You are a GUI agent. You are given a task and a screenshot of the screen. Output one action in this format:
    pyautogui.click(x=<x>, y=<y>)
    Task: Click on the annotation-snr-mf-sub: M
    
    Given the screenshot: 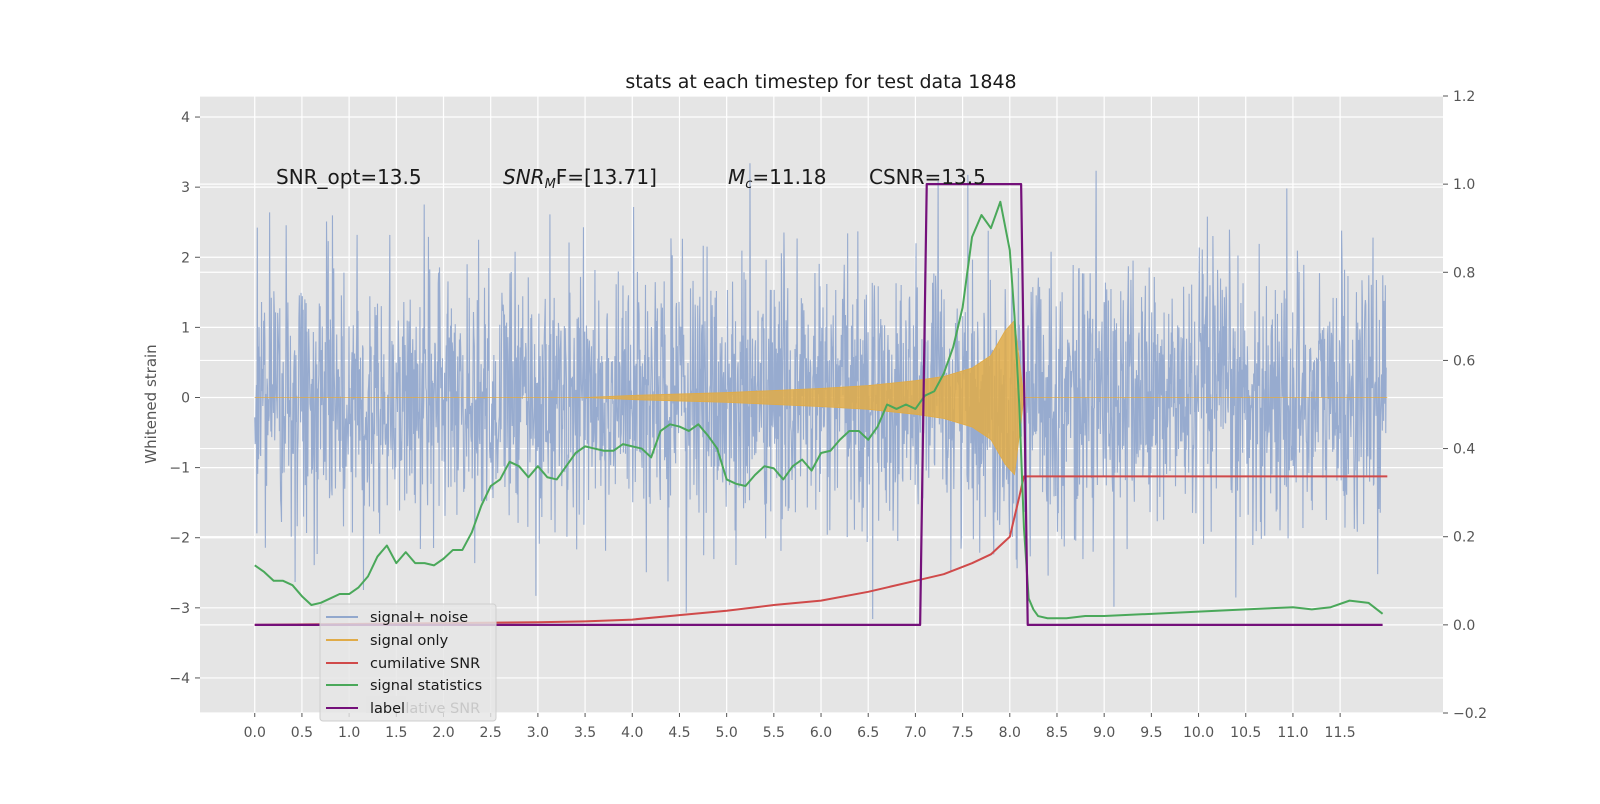 What is the action you would take?
    pyautogui.click(x=550, y=184)
    